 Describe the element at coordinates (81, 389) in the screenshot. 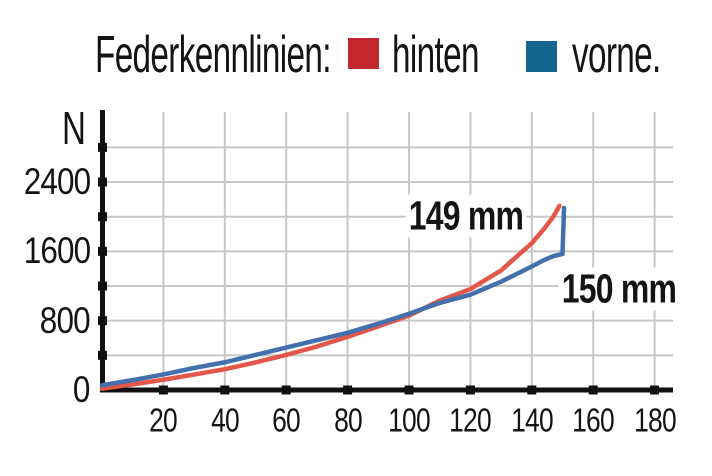

I see `y-tick-label: 0` at that location.